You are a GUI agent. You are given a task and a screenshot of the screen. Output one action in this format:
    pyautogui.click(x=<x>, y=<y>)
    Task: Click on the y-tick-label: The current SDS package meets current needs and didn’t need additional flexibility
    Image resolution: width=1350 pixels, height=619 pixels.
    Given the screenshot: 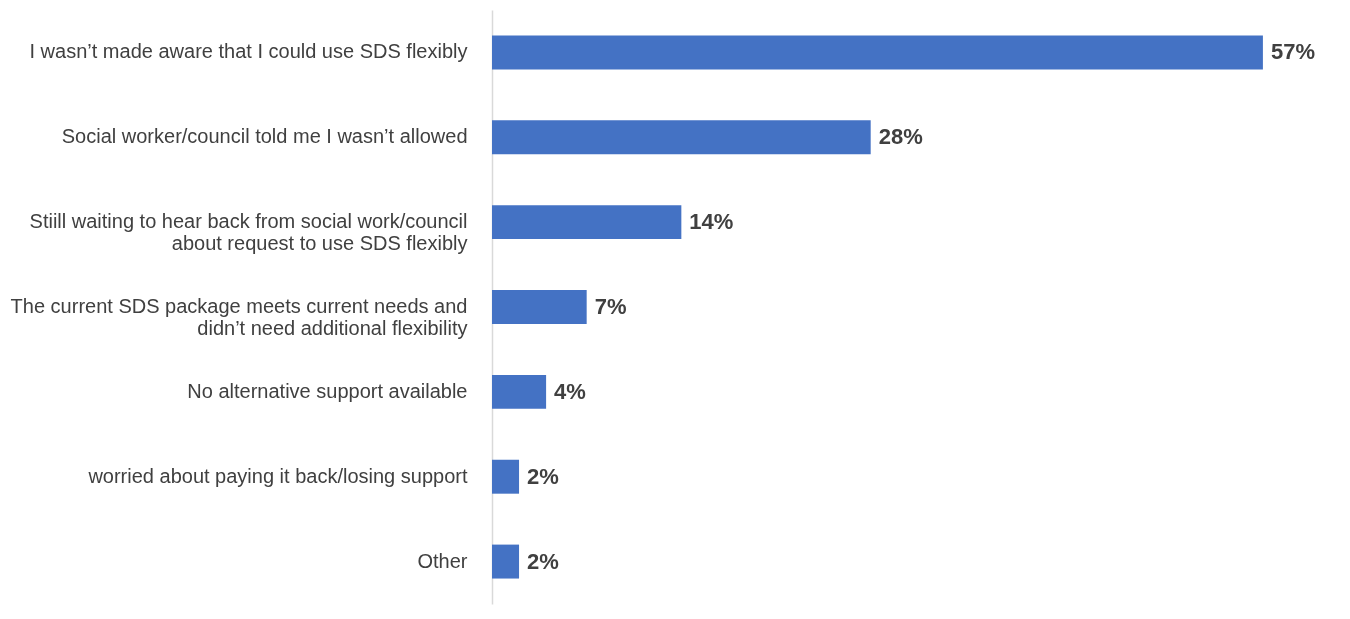 What is the action you would take?
    pyautogui.click(x=239, y=317)
    